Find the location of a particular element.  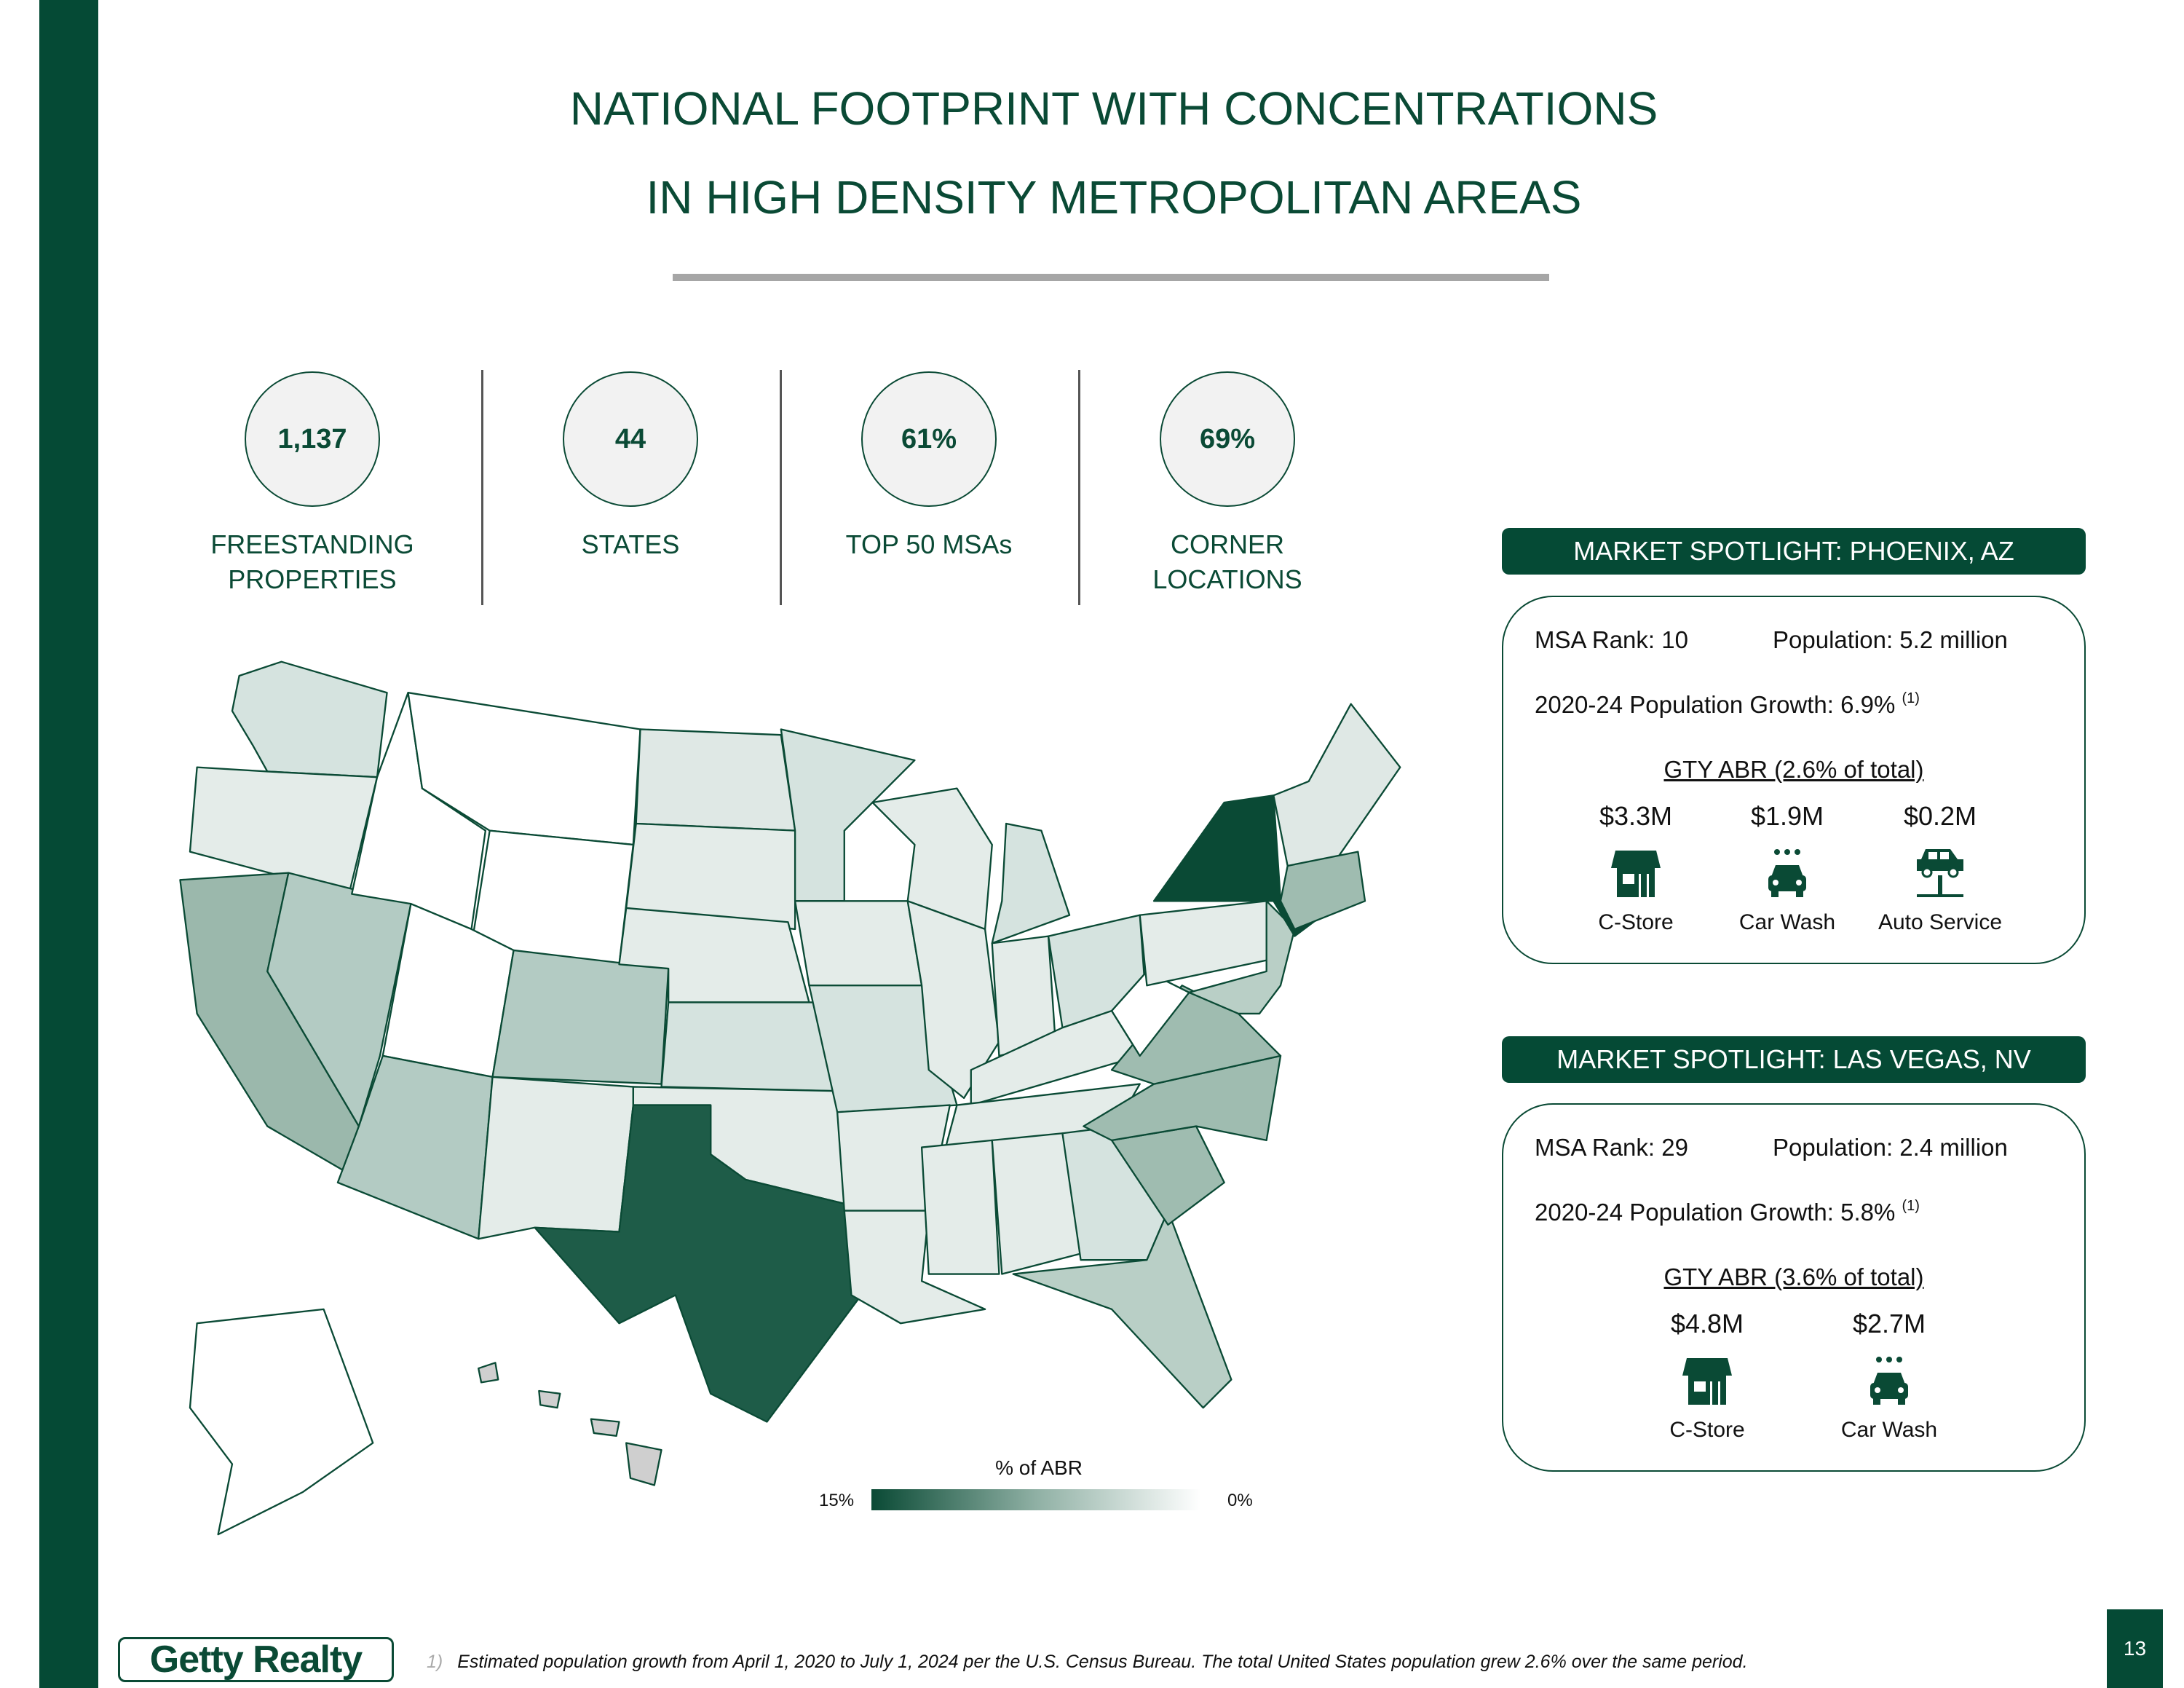

growth-text: 2020-24 Population Growth: 6.9% is located at coordinates (1715, 704).